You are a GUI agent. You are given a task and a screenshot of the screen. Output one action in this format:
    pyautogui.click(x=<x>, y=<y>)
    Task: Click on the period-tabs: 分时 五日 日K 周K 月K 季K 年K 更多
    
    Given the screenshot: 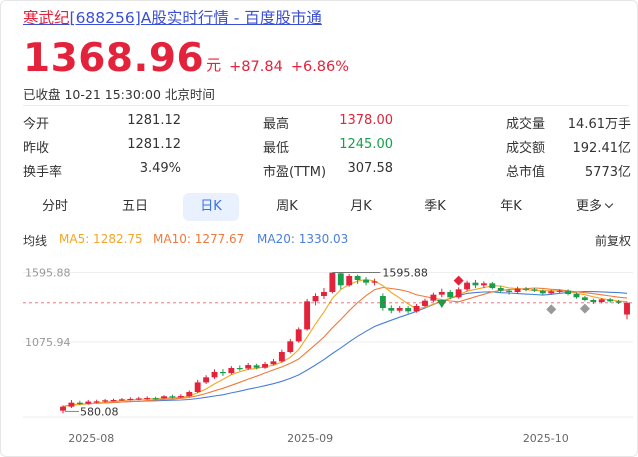 What is the action you would take?
    pyautogui.click(x=326, y=207)
    